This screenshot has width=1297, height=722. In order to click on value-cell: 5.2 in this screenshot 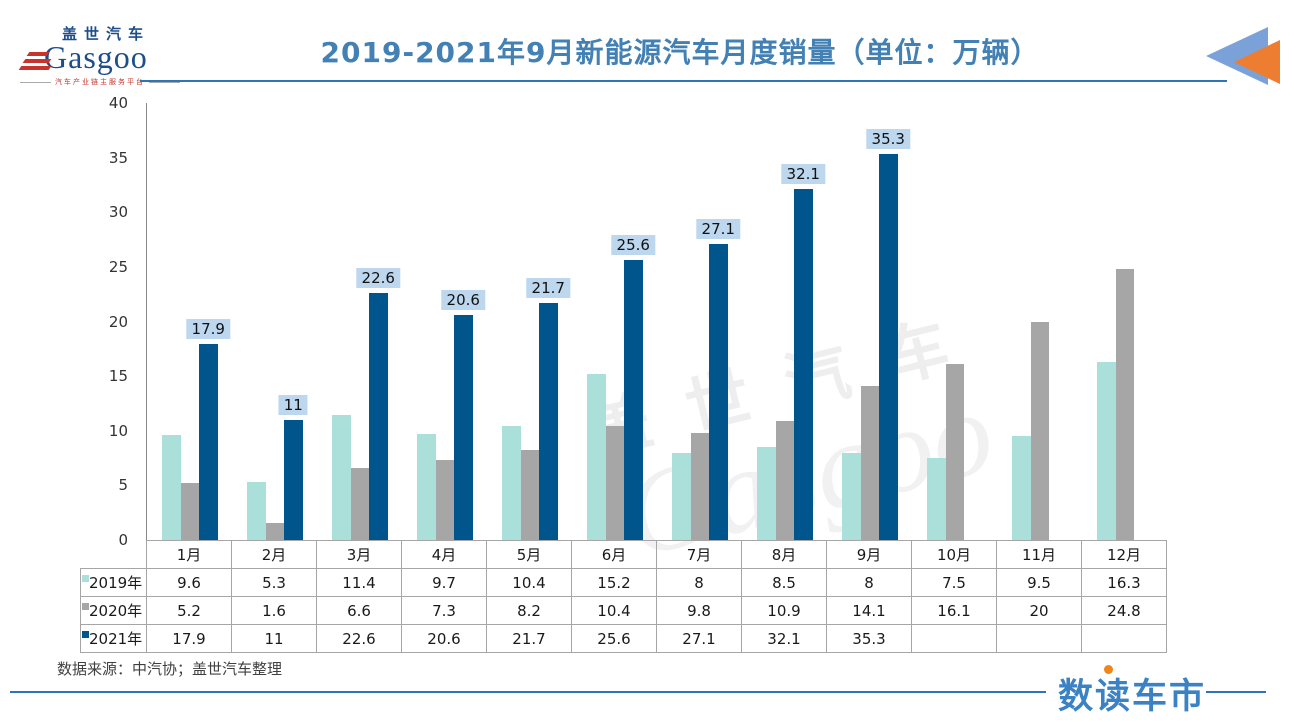, I will do `click(189, 610)`.